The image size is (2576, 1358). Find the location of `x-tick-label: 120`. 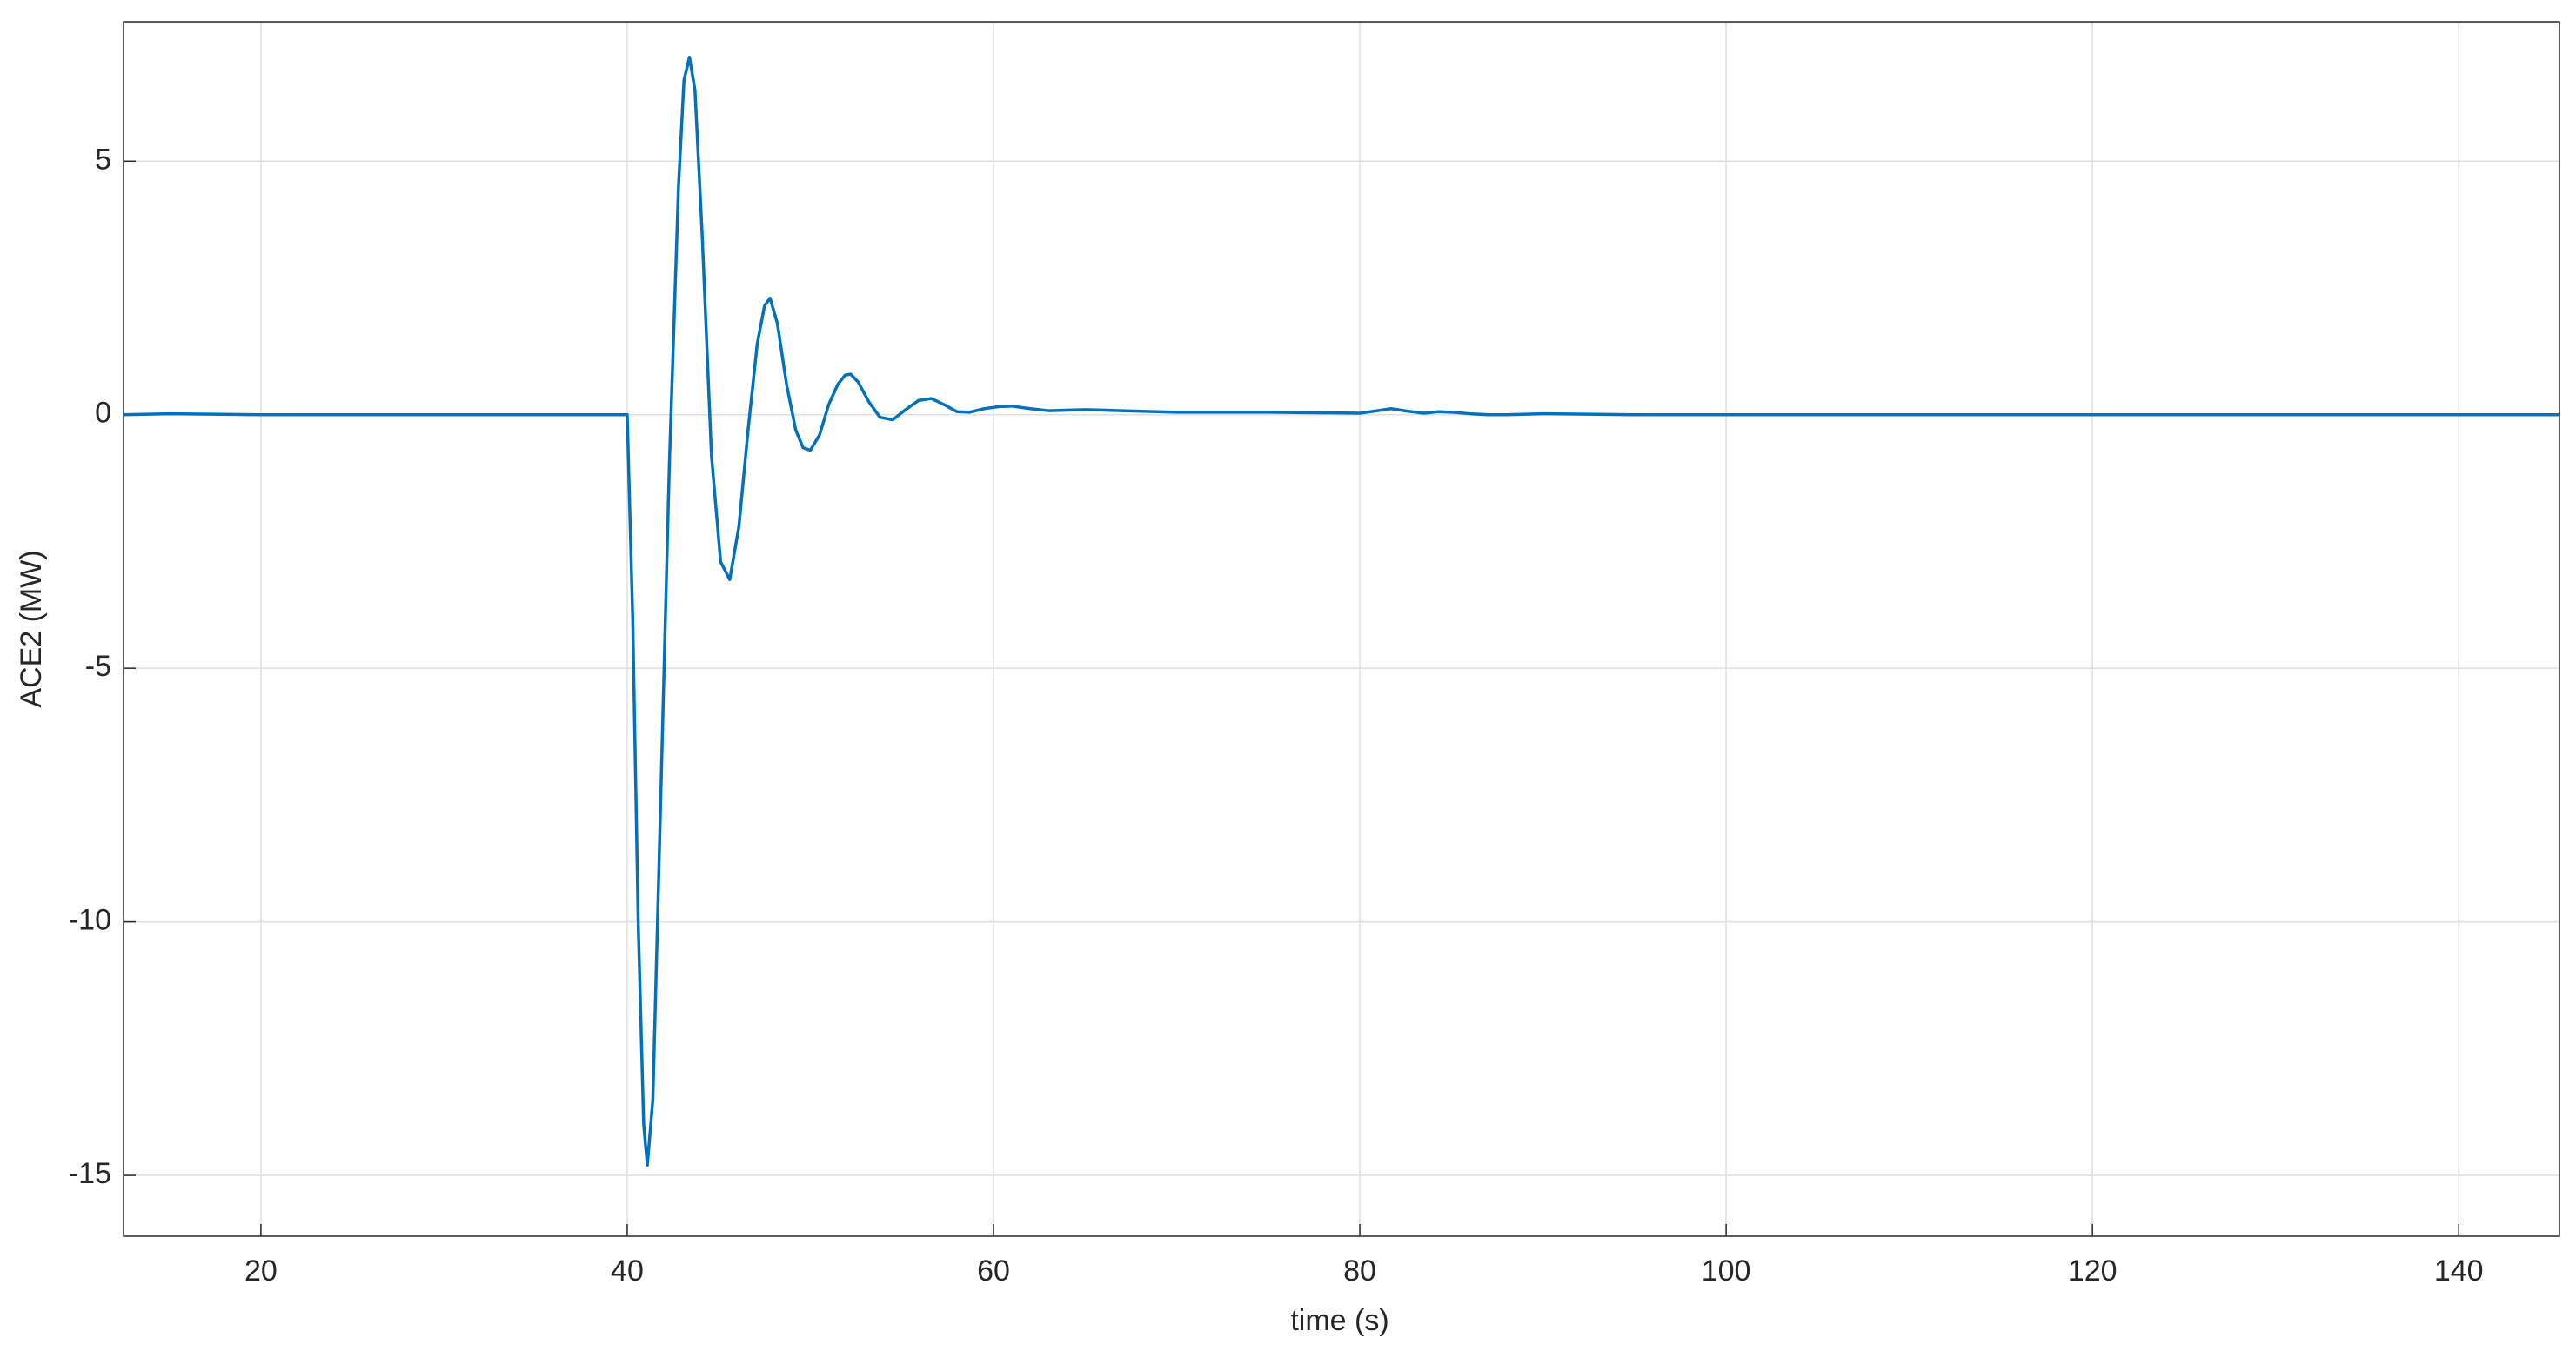

x-tick-label: 120 is located at coordinates (2093, 1271).